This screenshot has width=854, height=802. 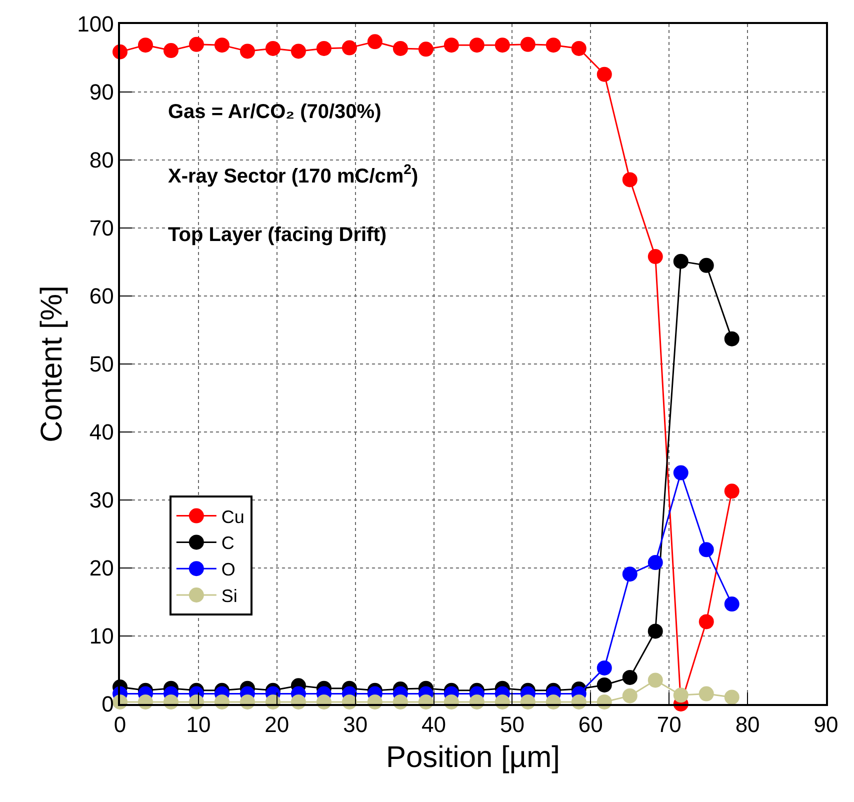 What do you see at coordinates (228, 570) in the screenshot?
I see `legend-label: O` at bounding box center [228, 570].